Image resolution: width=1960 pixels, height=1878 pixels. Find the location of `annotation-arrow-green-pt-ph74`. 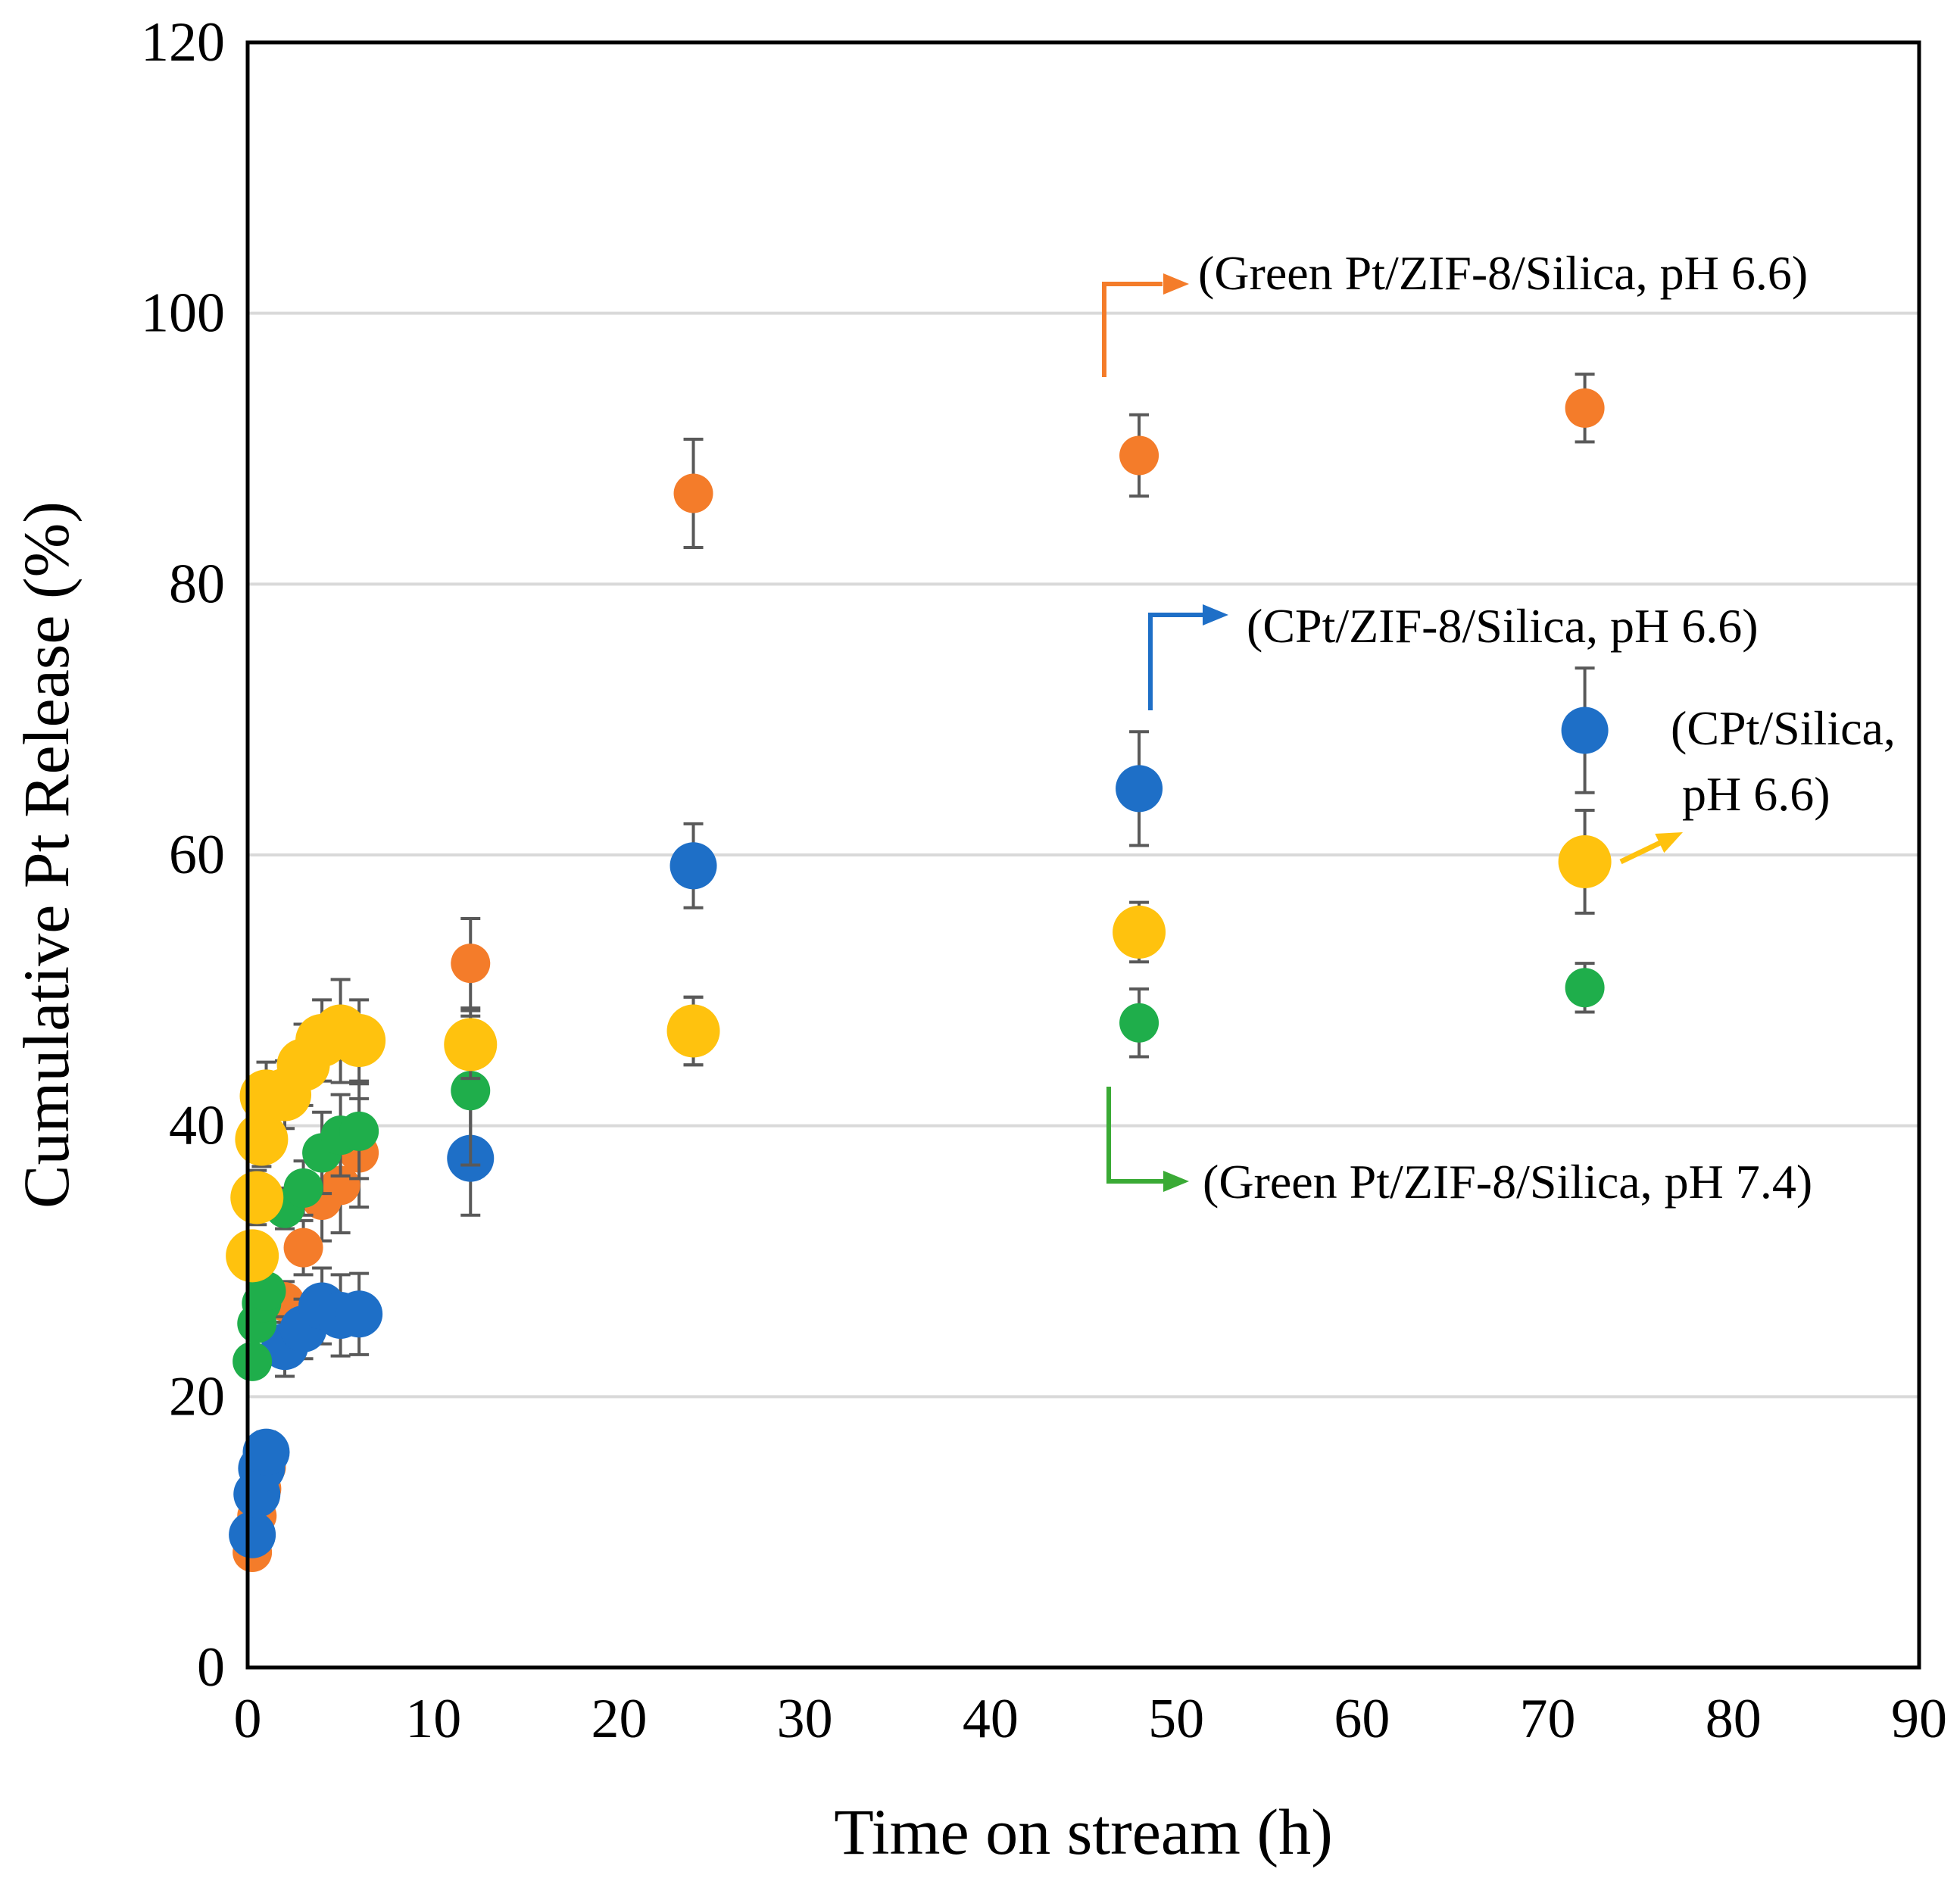

annotation-arrow-green-pt-ph74 is located at coordinates (1134, 1135).